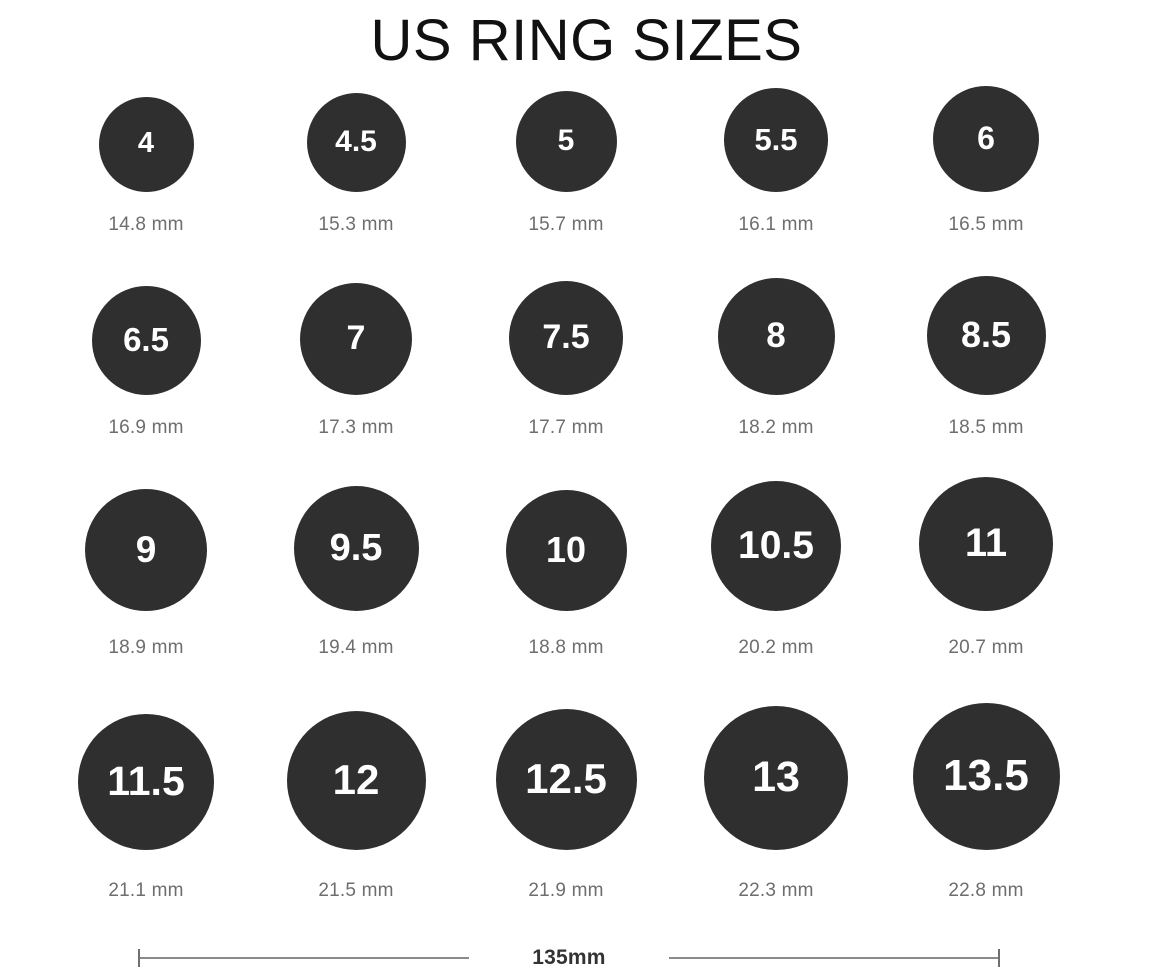  I want to click on ring-size-value: 13.5, so click(986, 775).